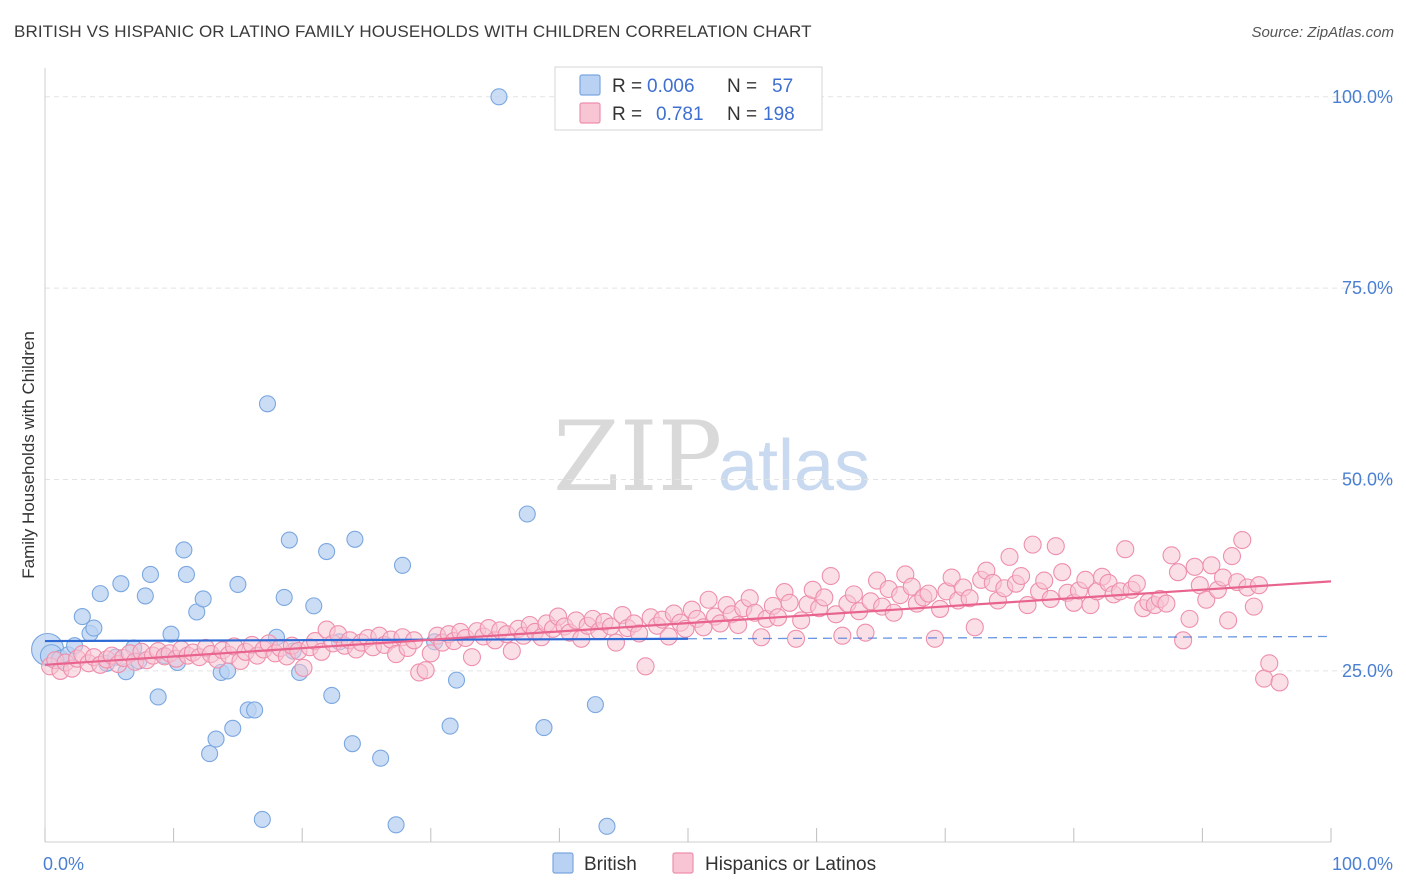  What do you see at coordinates (671, 86) in the screenshot?
I see `legend-r-value-british: 0.006` at bounding box center [671, 86].